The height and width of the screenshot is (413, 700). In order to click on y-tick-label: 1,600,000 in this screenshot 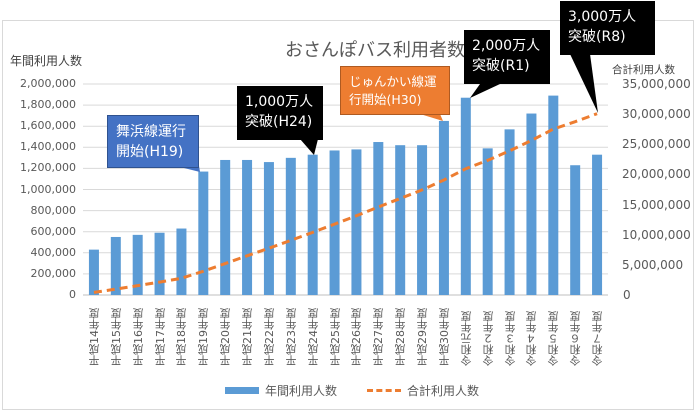, I will do `click(48, 126)`.